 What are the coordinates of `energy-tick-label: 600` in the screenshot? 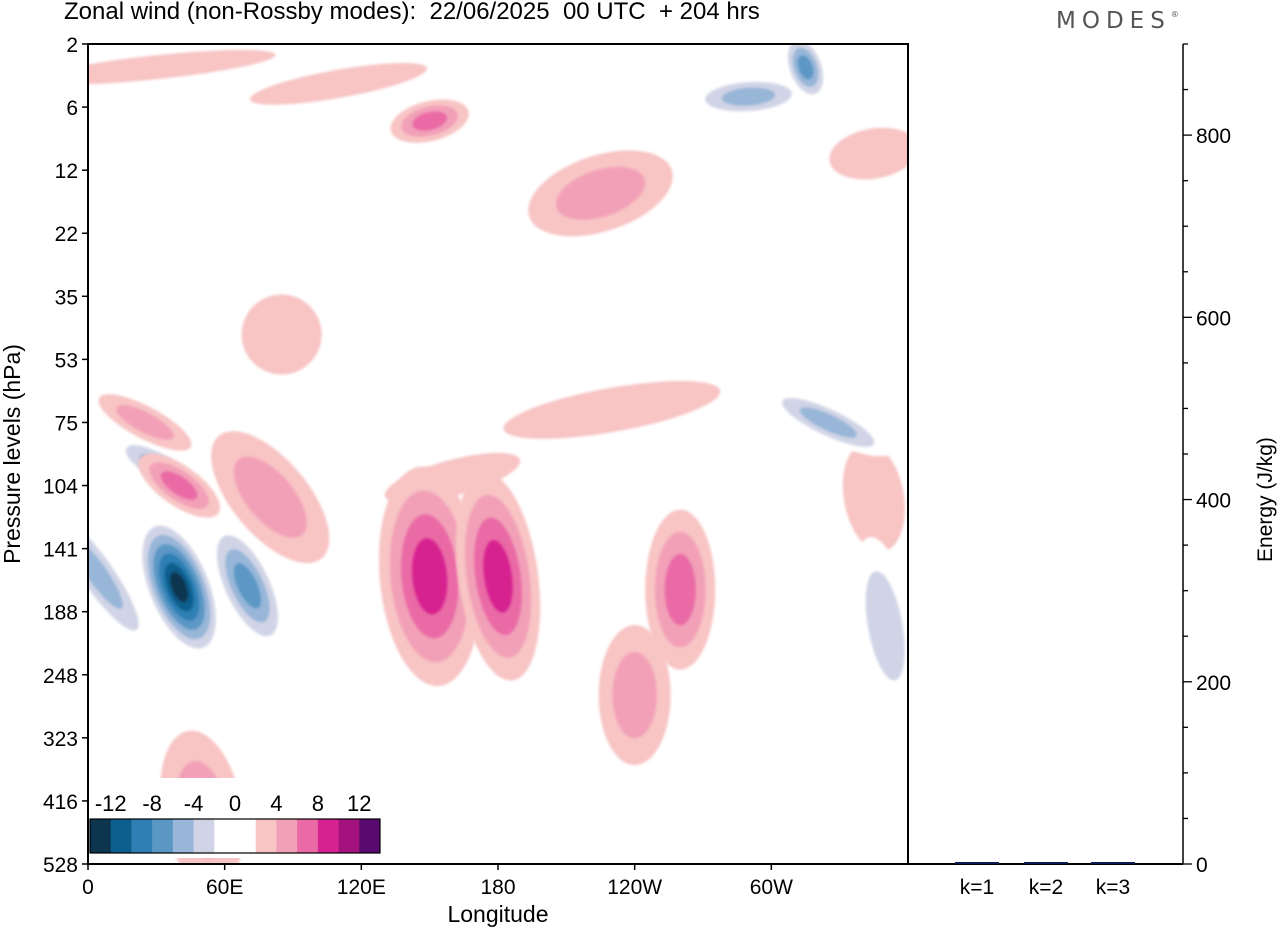 It's located at (1213, 318).